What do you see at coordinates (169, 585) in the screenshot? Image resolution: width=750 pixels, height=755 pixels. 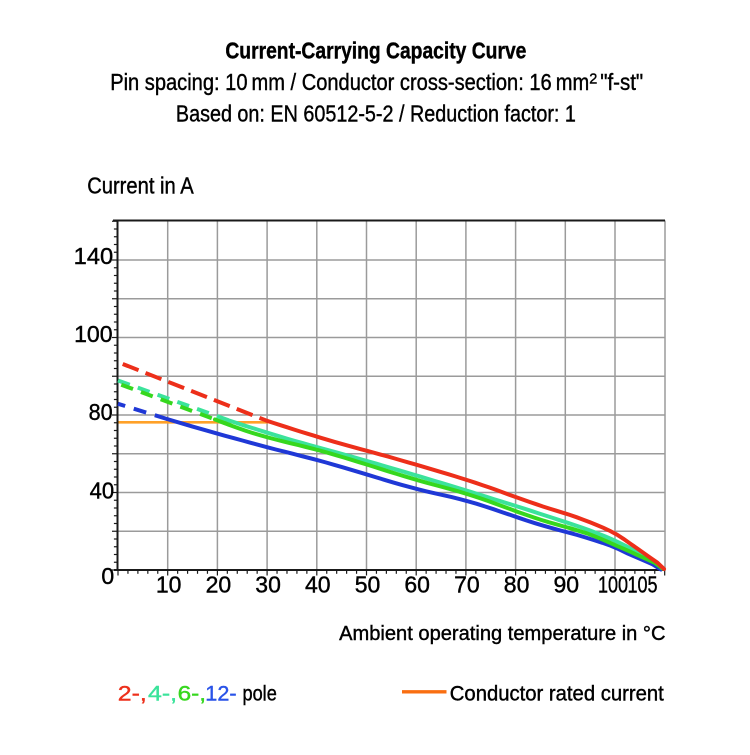 I see `svg-text: 10` at bounding box center [169, 585].